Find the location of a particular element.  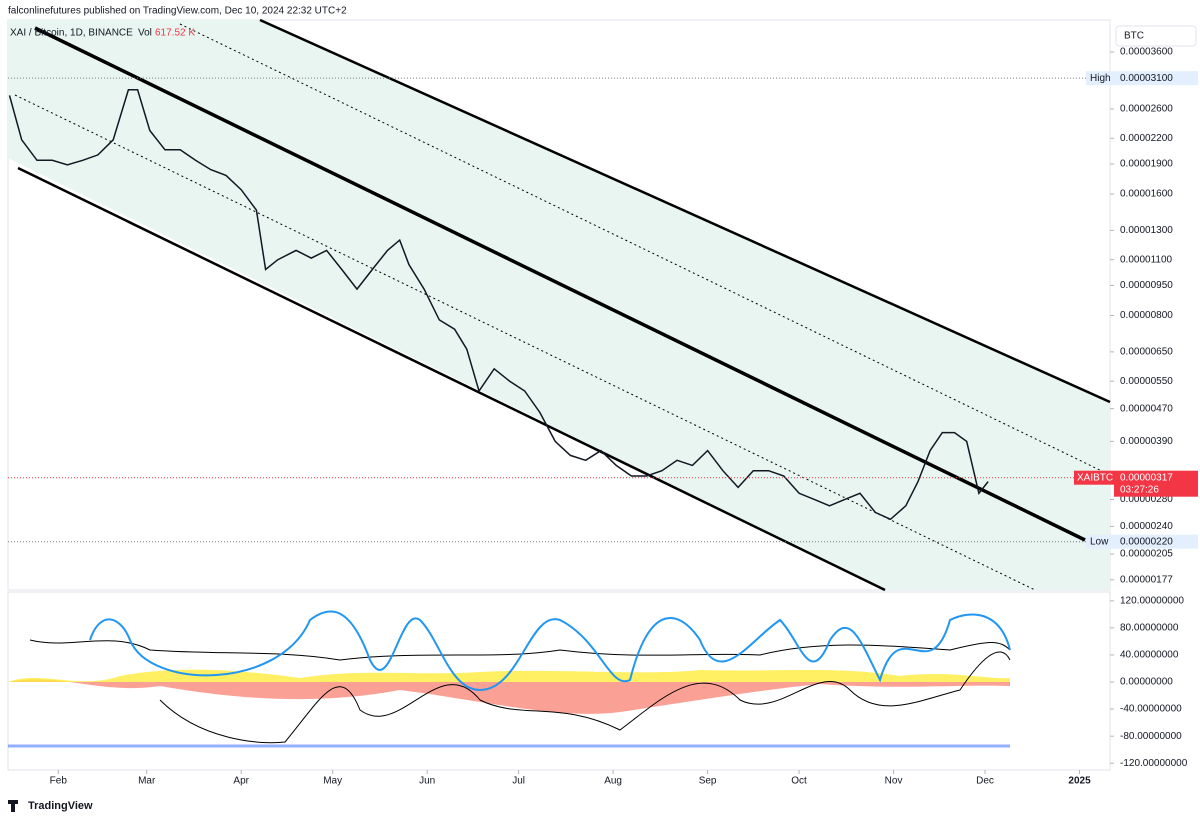

currency-box is located at coordinates (1156, 36).